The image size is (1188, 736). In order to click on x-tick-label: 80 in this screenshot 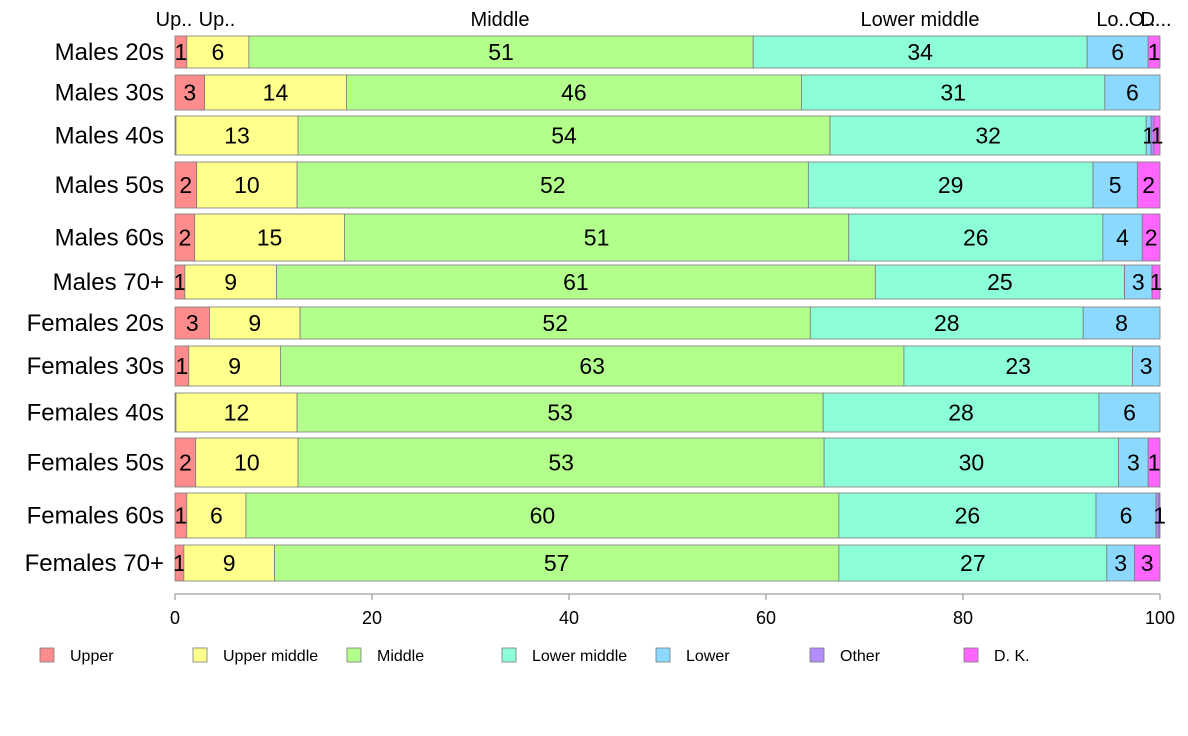, I will do `click(963, 618)`.